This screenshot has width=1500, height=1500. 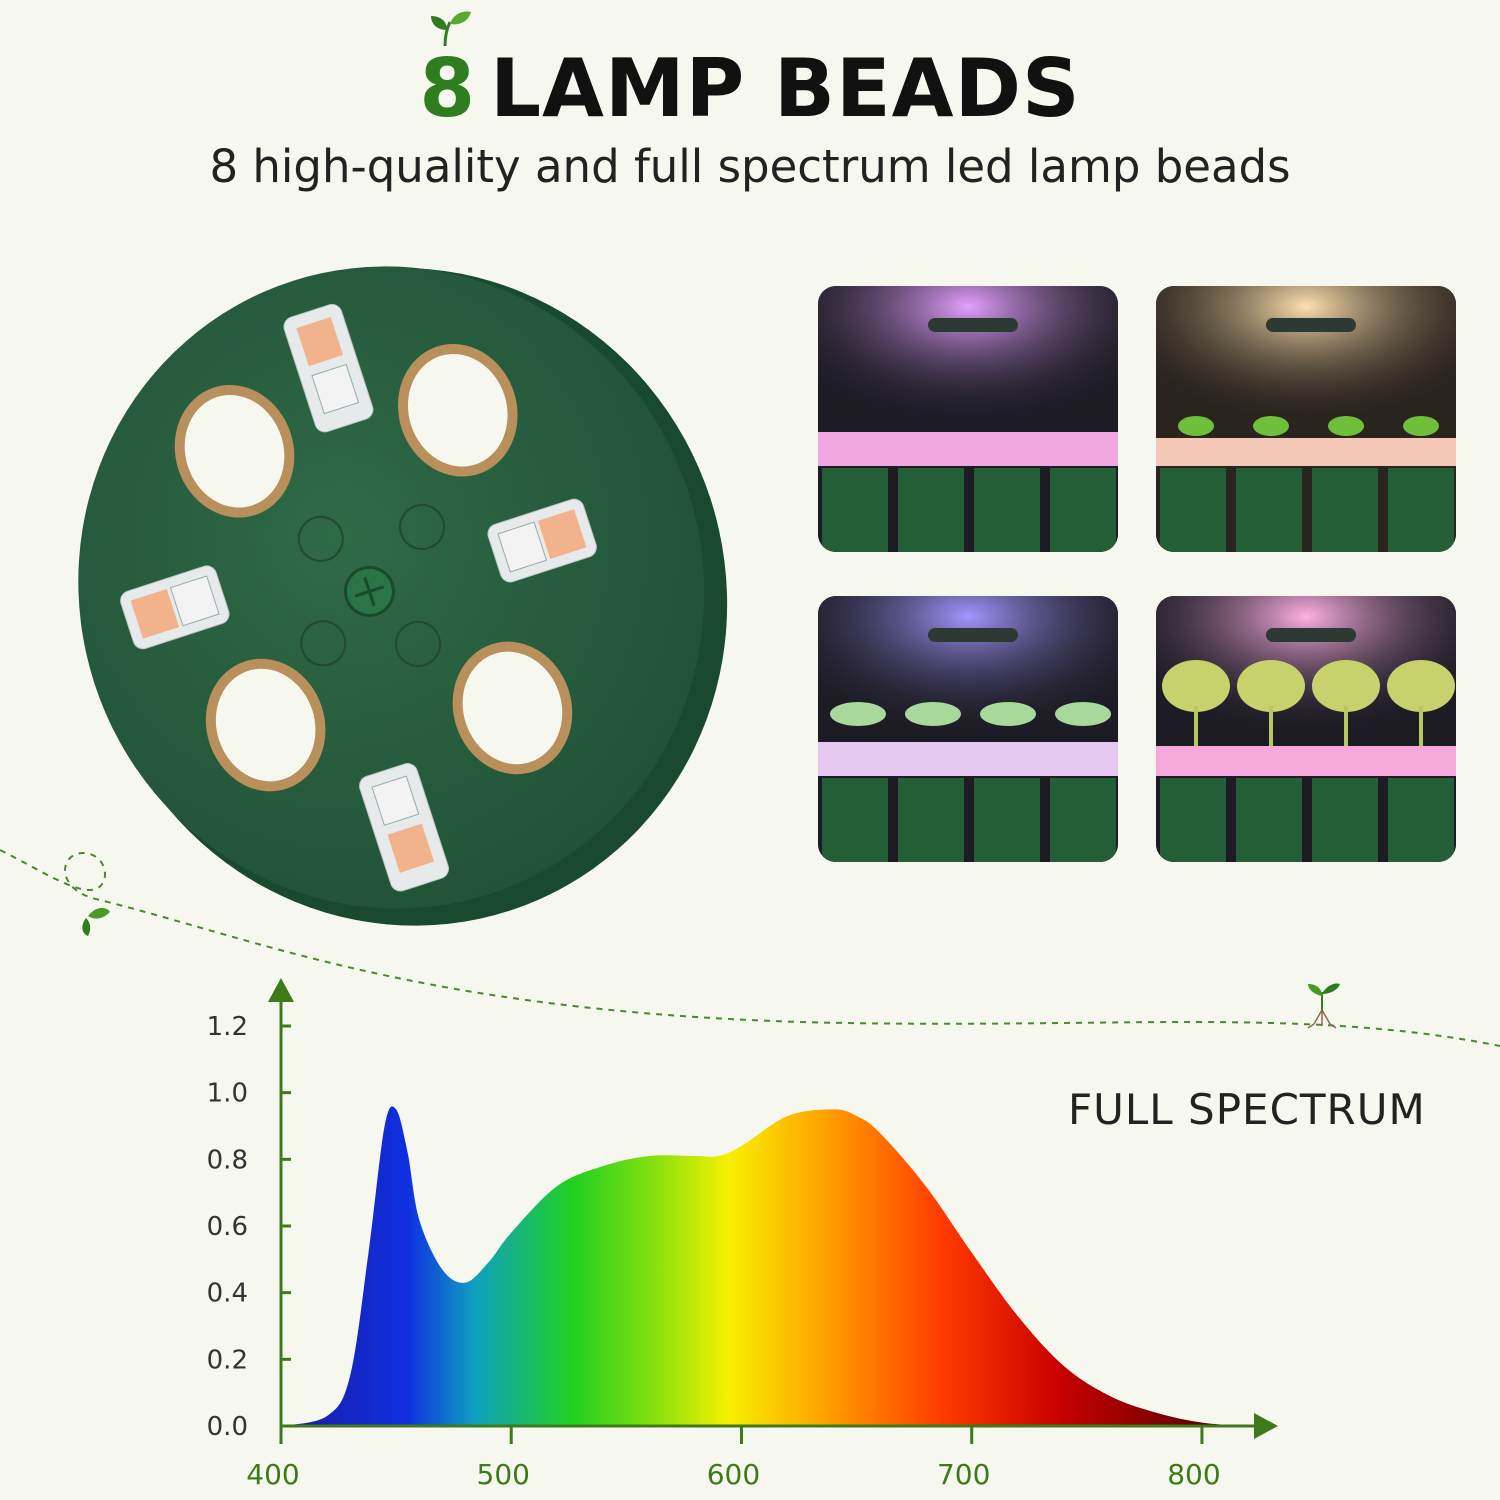 I want to click on y-axis-arrow-icon, so click(x=281, y=990).